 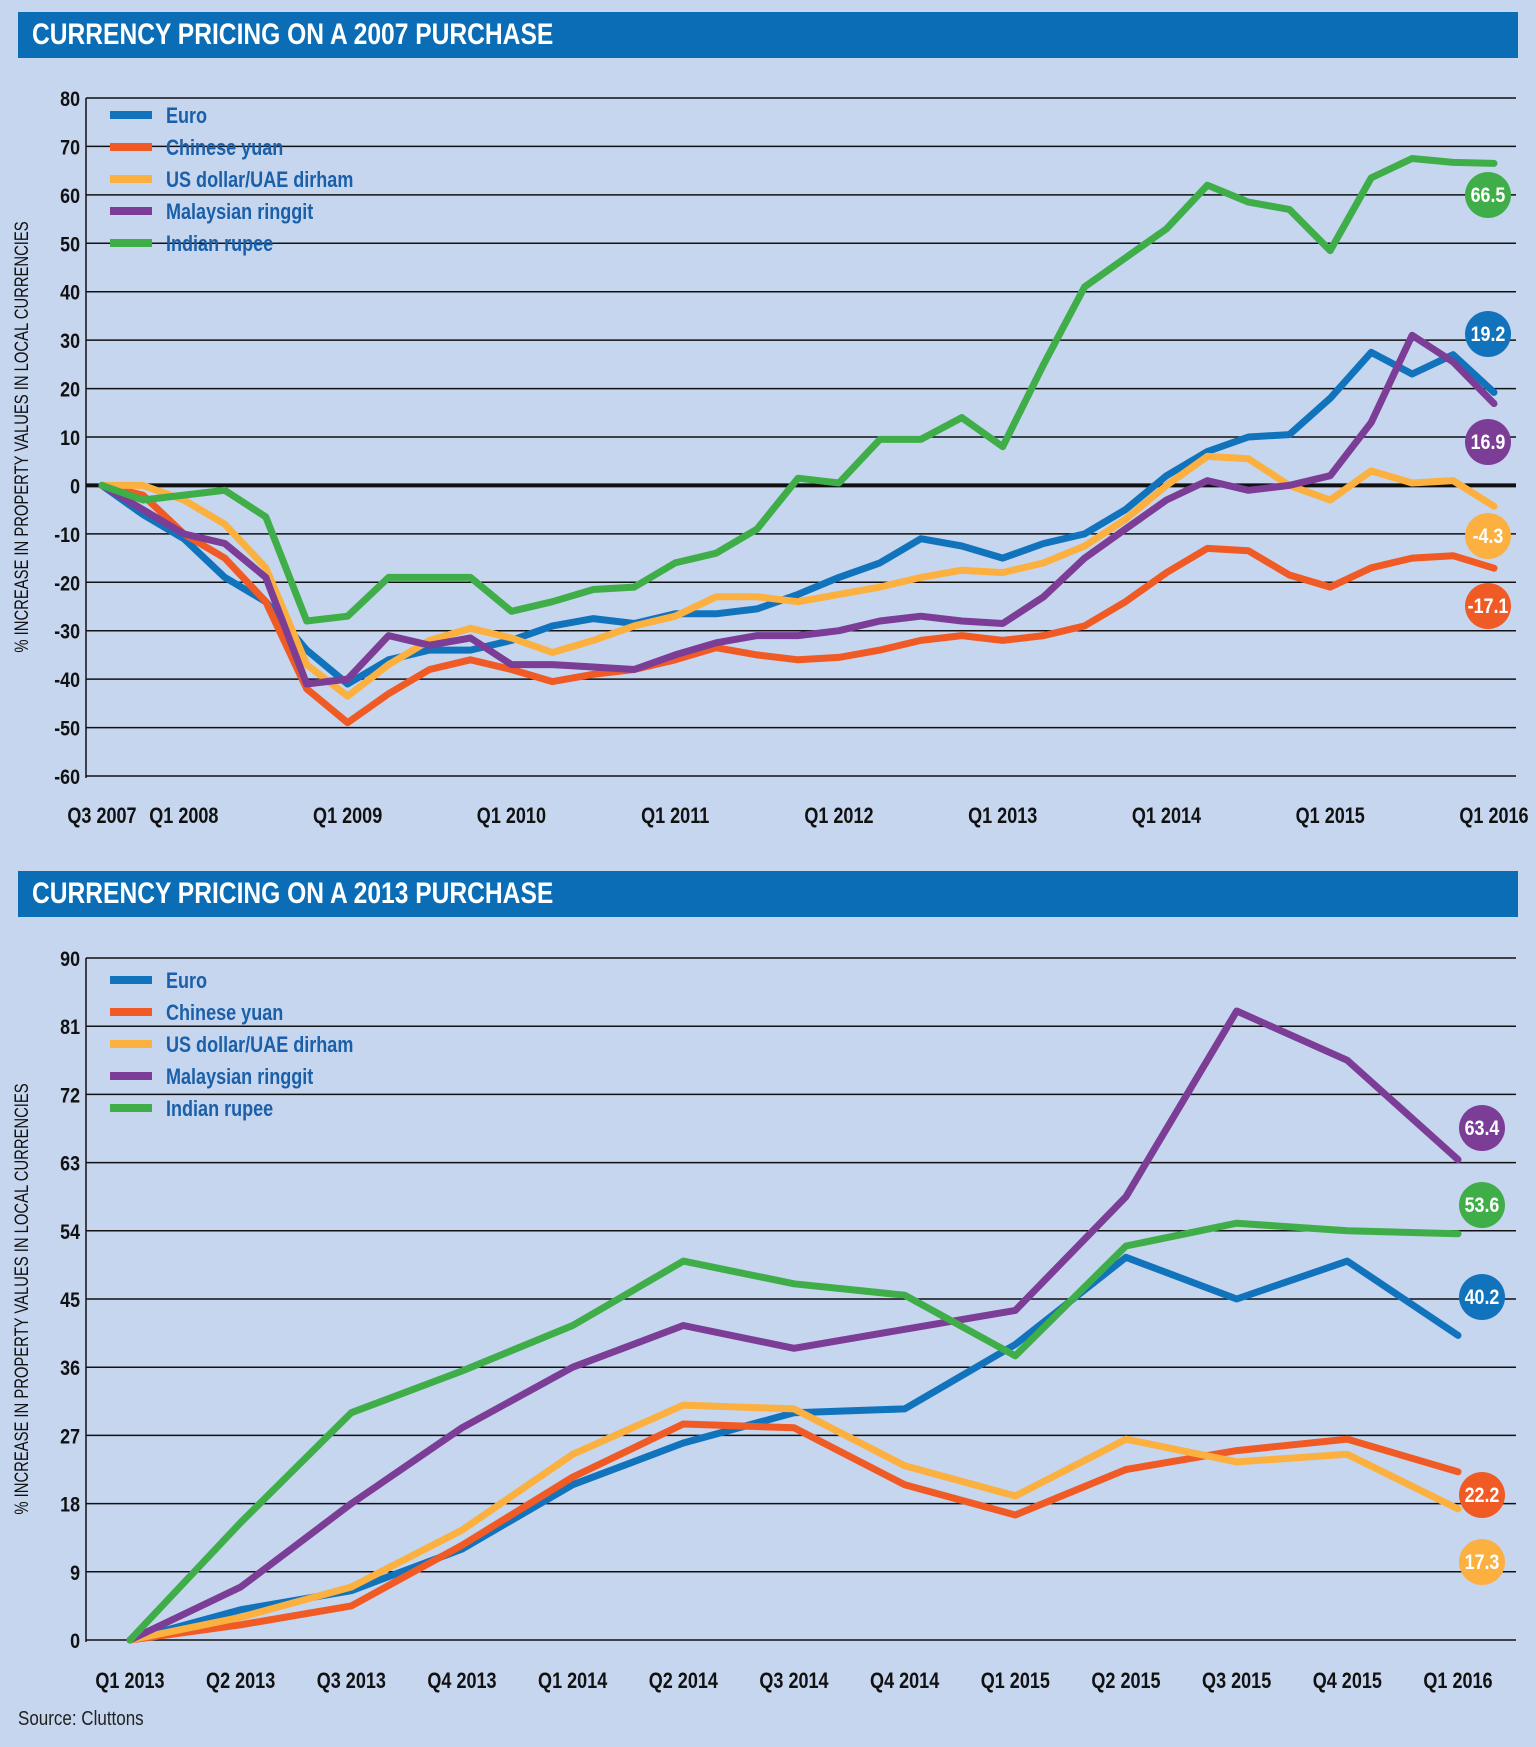 I want to click on chart-1-x-tick-label: Q1 2014, so click(x=1167, y=816).